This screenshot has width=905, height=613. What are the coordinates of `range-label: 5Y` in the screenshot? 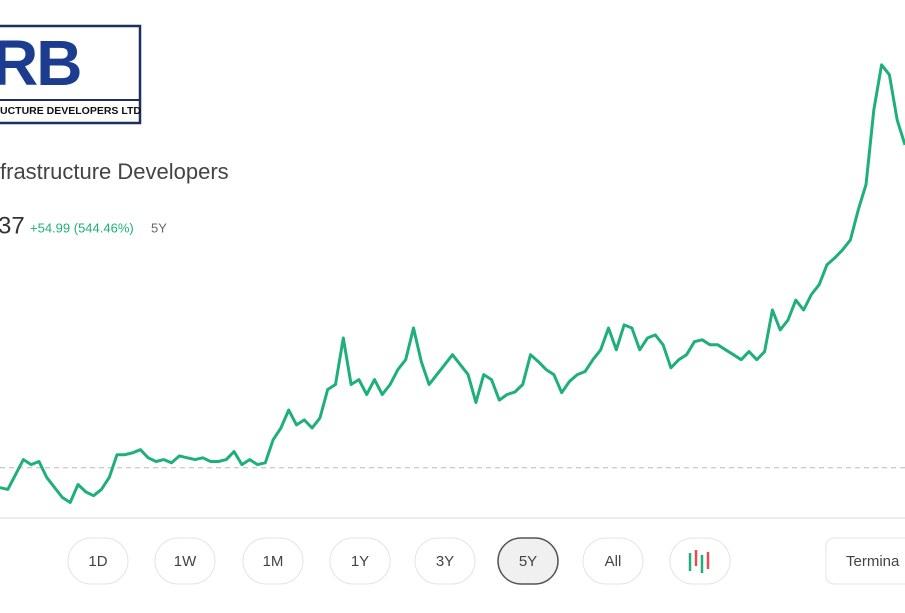 It's located at (528, 561).